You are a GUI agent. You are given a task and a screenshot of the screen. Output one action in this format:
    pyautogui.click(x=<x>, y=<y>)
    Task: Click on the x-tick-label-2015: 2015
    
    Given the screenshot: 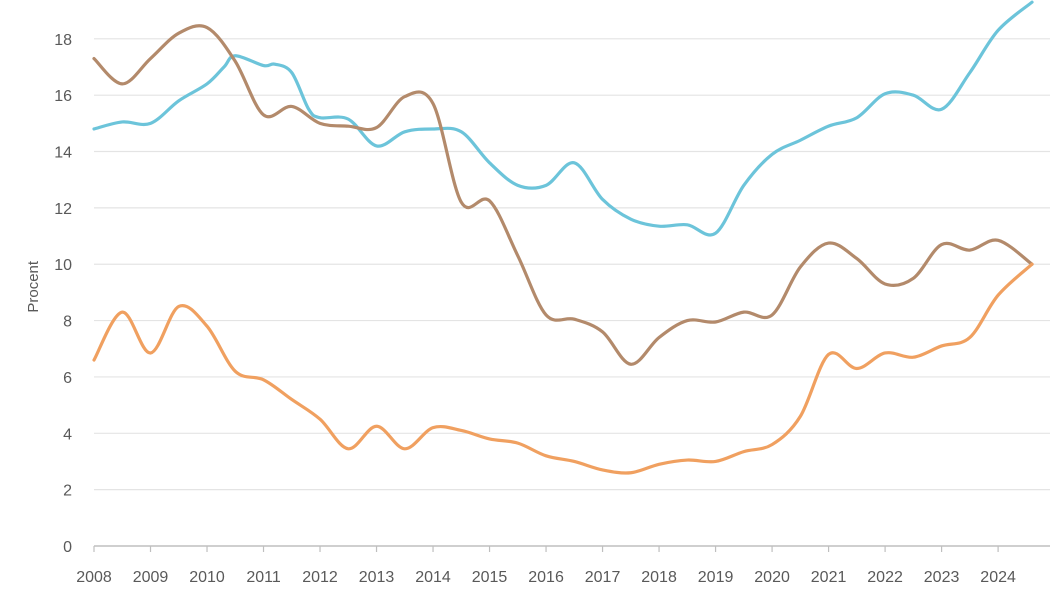 What is the action you would take?
    pyautogui.click(x=490, y=577)
    